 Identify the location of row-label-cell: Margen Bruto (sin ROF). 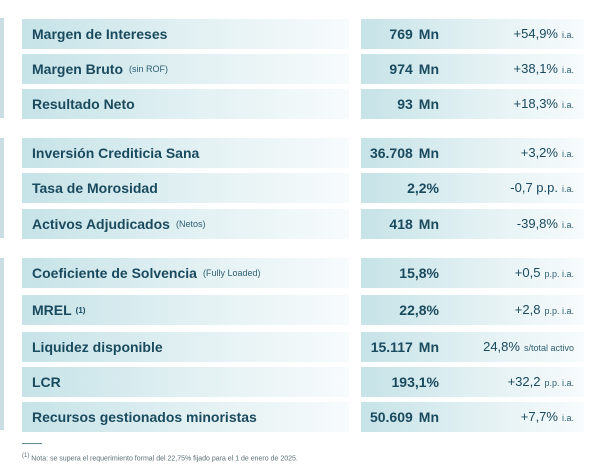
(185, 69).